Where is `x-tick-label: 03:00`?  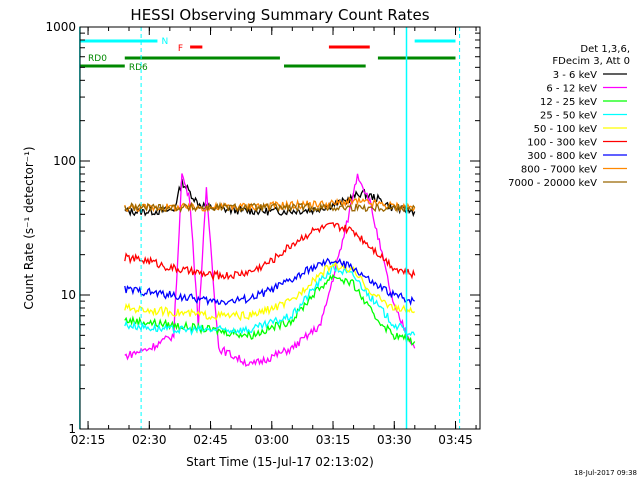
x-tick-label: 03:00 is located at coordinates (271, 440).